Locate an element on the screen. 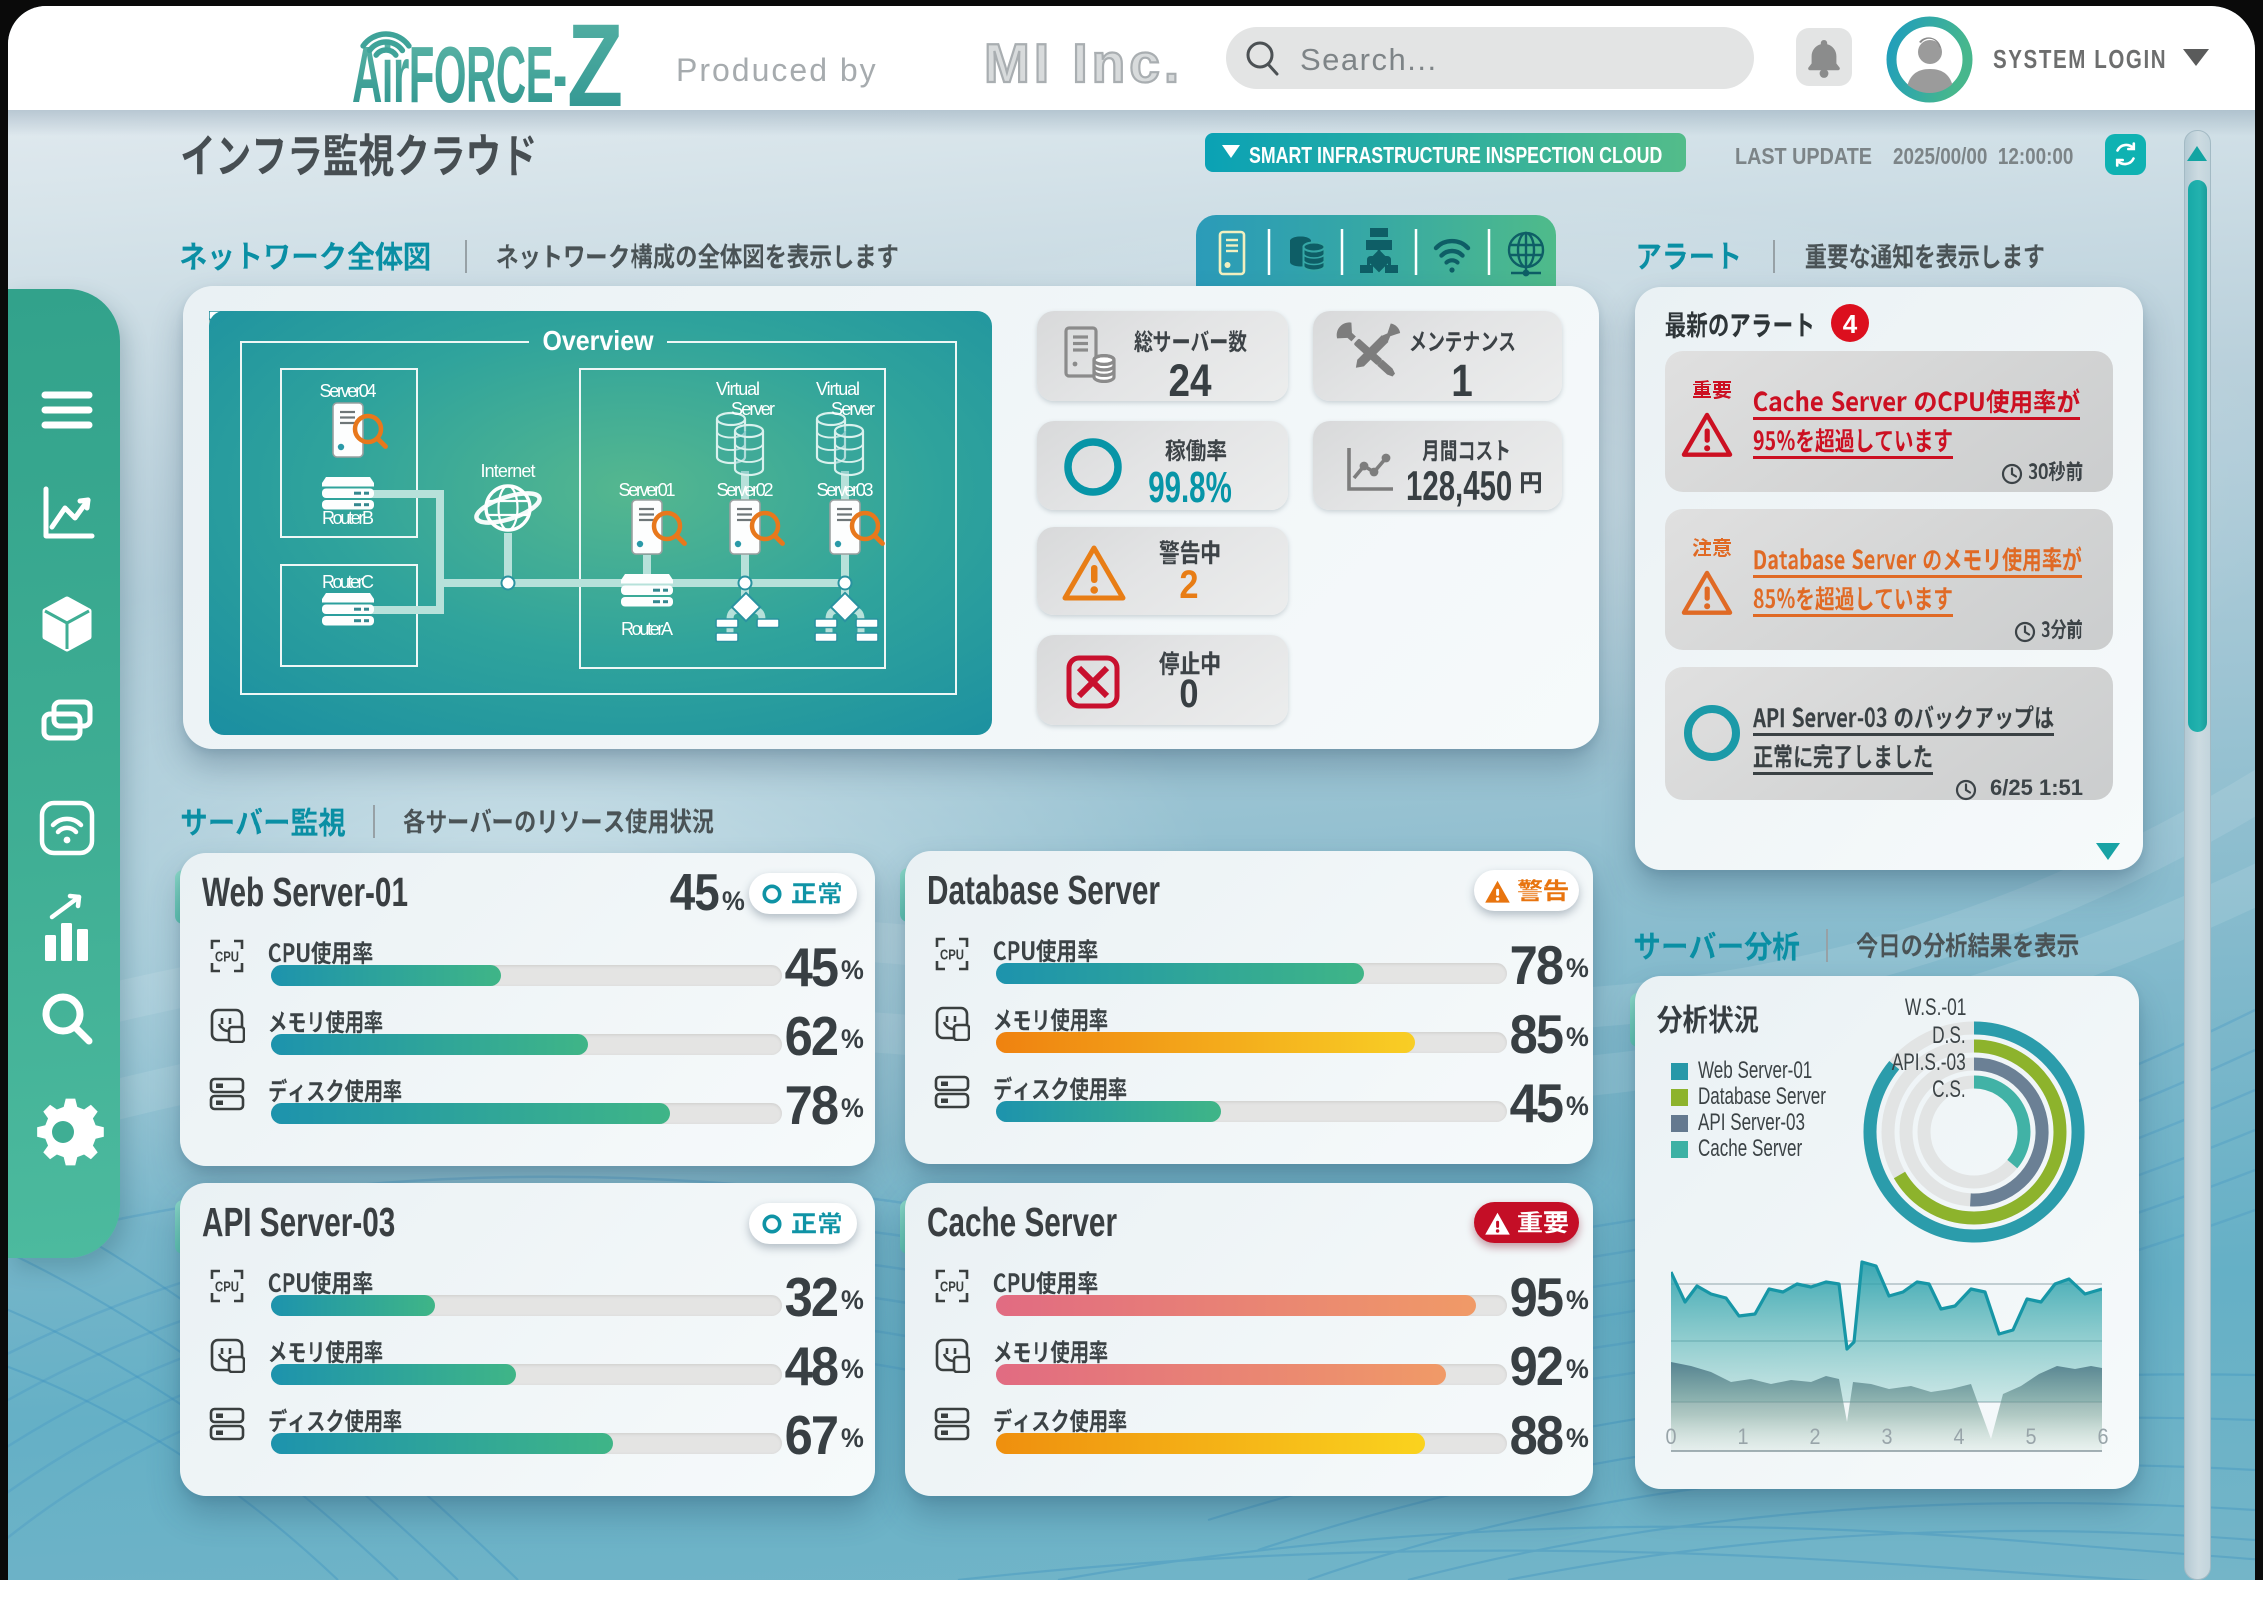 This screenshot has height=1616, width=2263. svg-text: Server02 is located at coordinates (745, 490).